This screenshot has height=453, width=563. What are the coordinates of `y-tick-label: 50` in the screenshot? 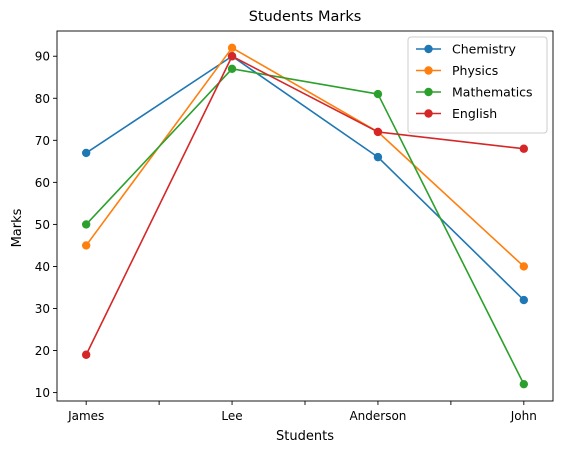 It's located at (42, 225).